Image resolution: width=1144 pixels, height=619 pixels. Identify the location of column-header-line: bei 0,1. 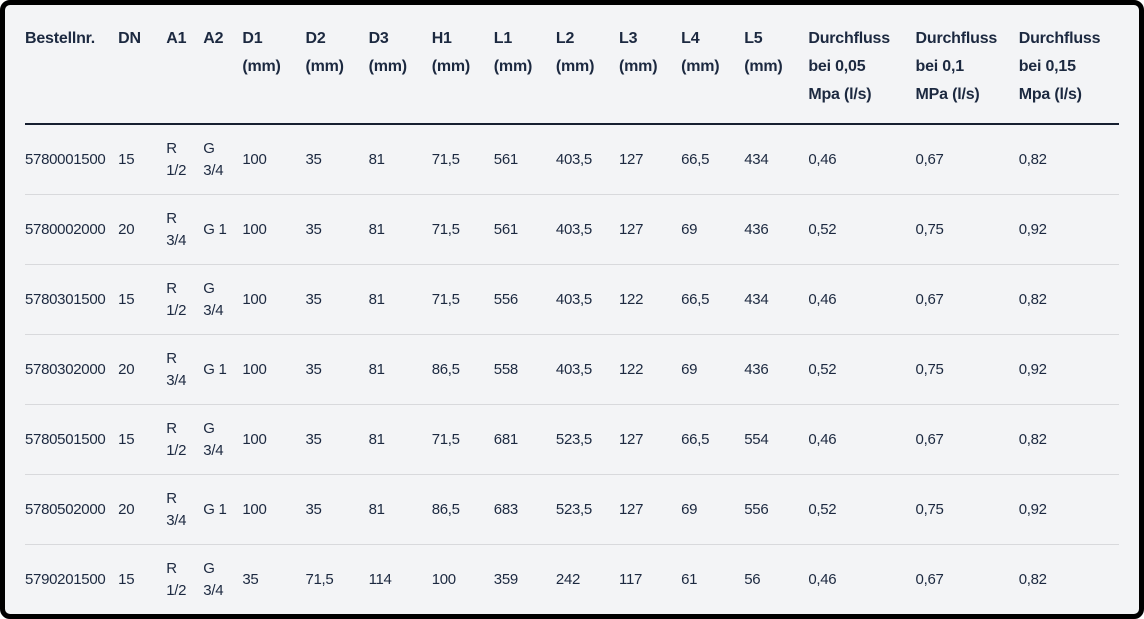
(940, 66).